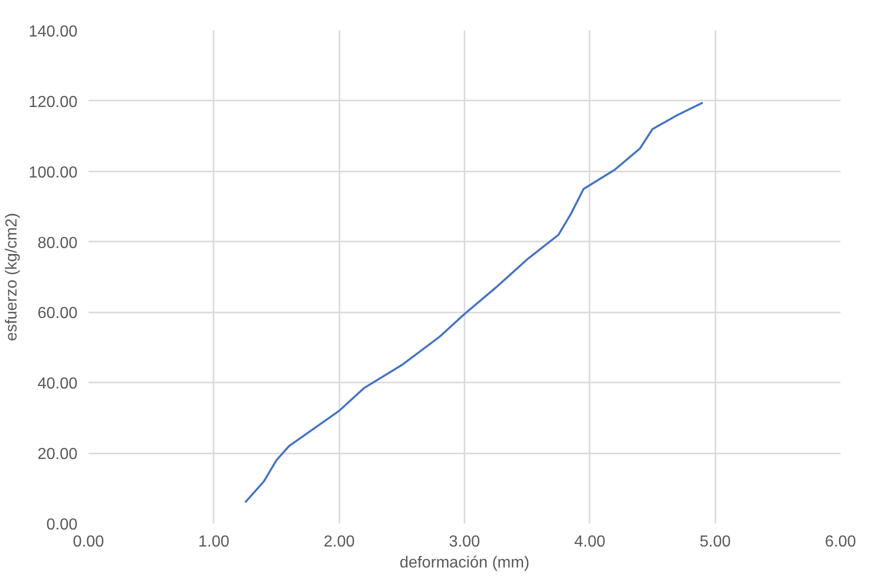 The height and width of the screenshot is (578, 874). What do you see at coordinates (715, 542) in the screenshot?
I see `x-tick-label: 5.00` at bounding box center [715, 542].